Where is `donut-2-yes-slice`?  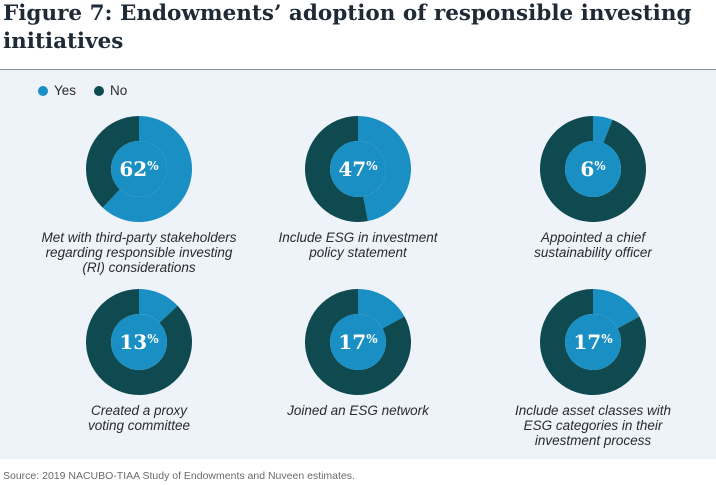 donut-2-yes-slice is located at coordinates (384, 169).